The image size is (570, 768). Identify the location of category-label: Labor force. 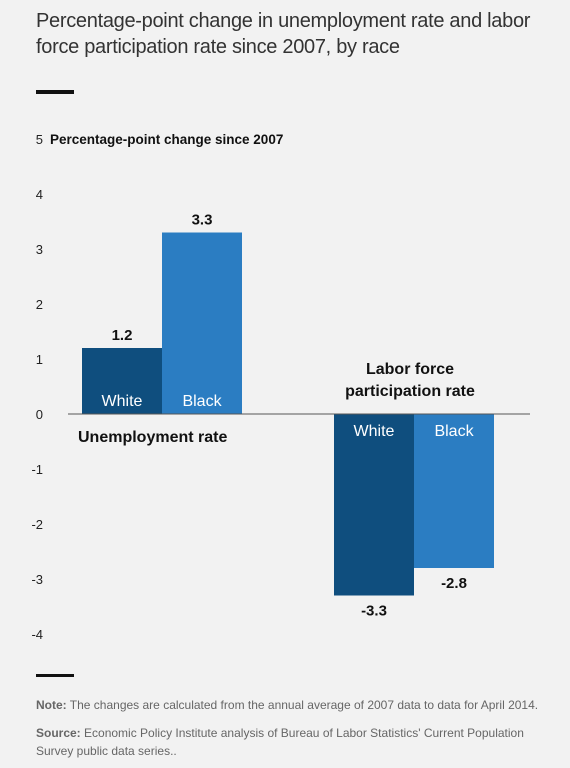
(410, 369).